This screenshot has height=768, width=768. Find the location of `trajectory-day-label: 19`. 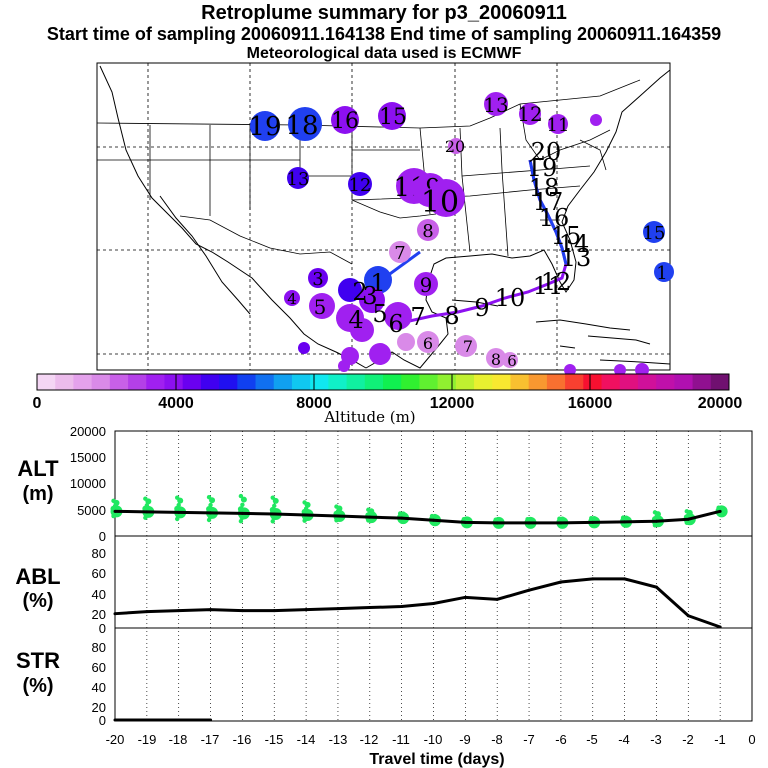

trajectory-day-label: 19 is located at coordinates (542, 168).